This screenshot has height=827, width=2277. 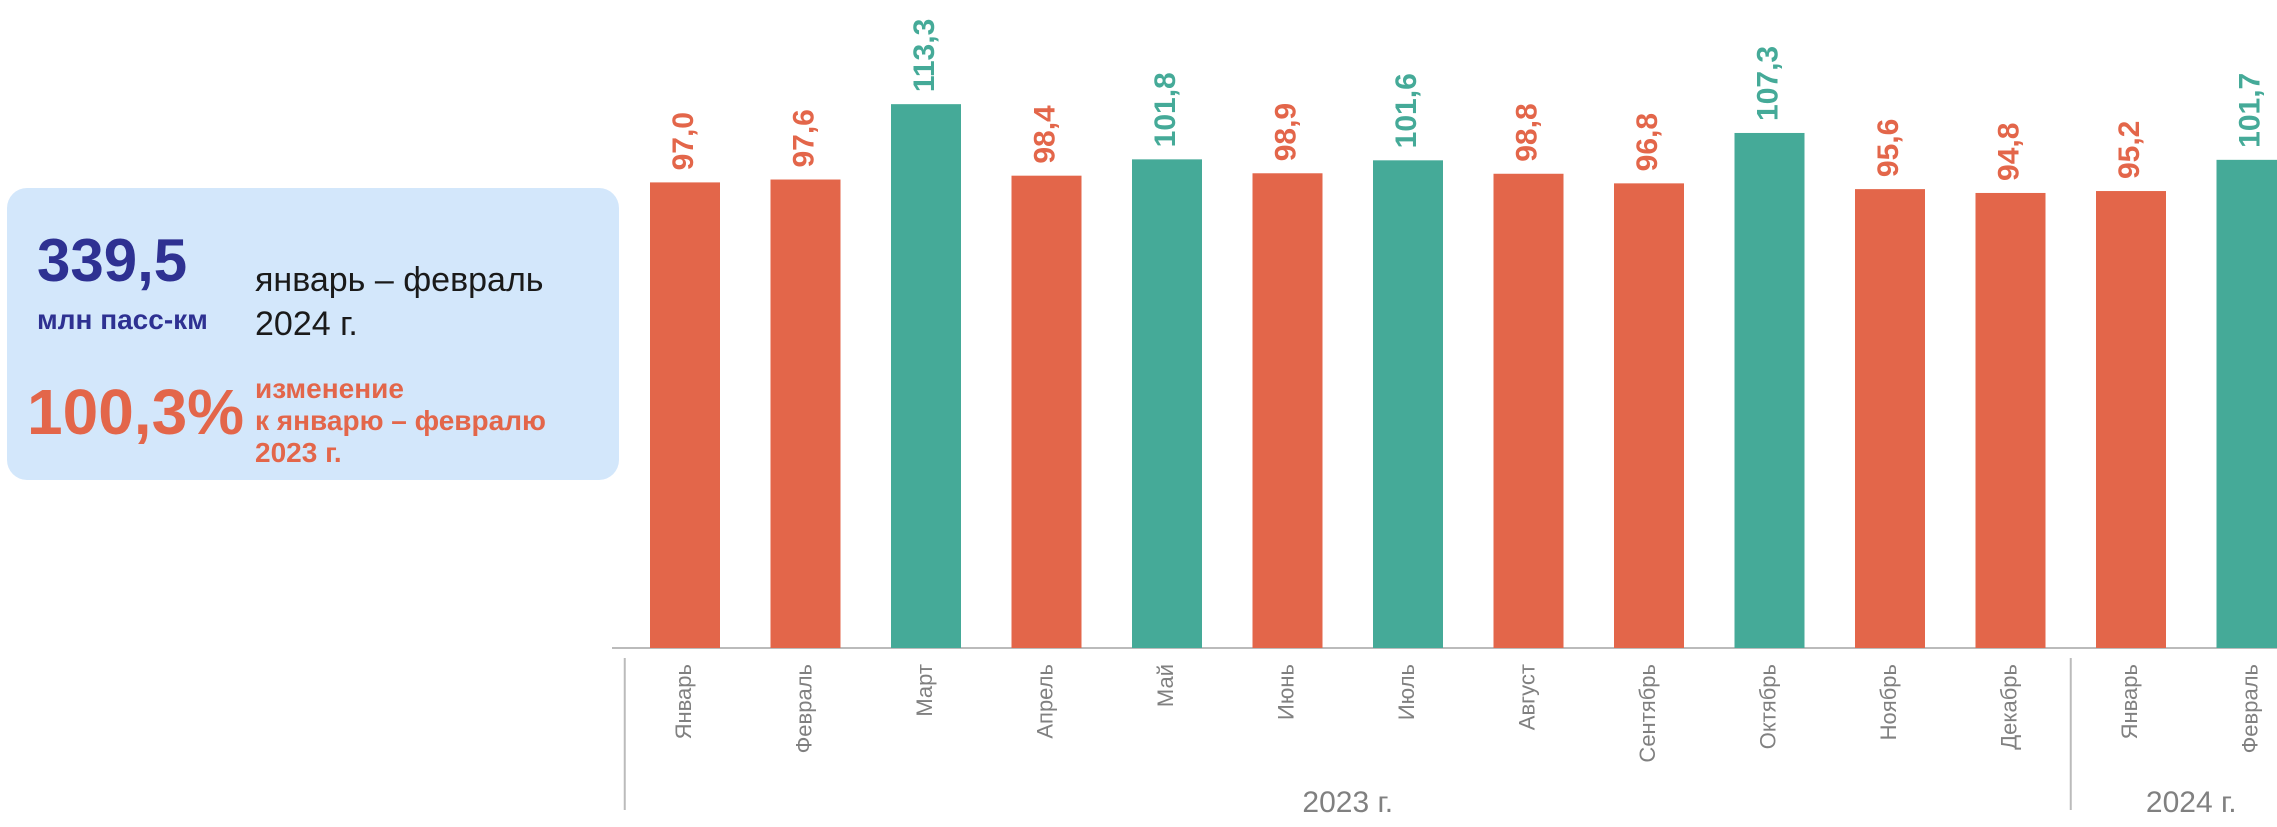 What do you see at coordinates (1767, 83) in the screenshot?
I see `bar-value-label-10: 107,3` at bounding box center [1767, 83].